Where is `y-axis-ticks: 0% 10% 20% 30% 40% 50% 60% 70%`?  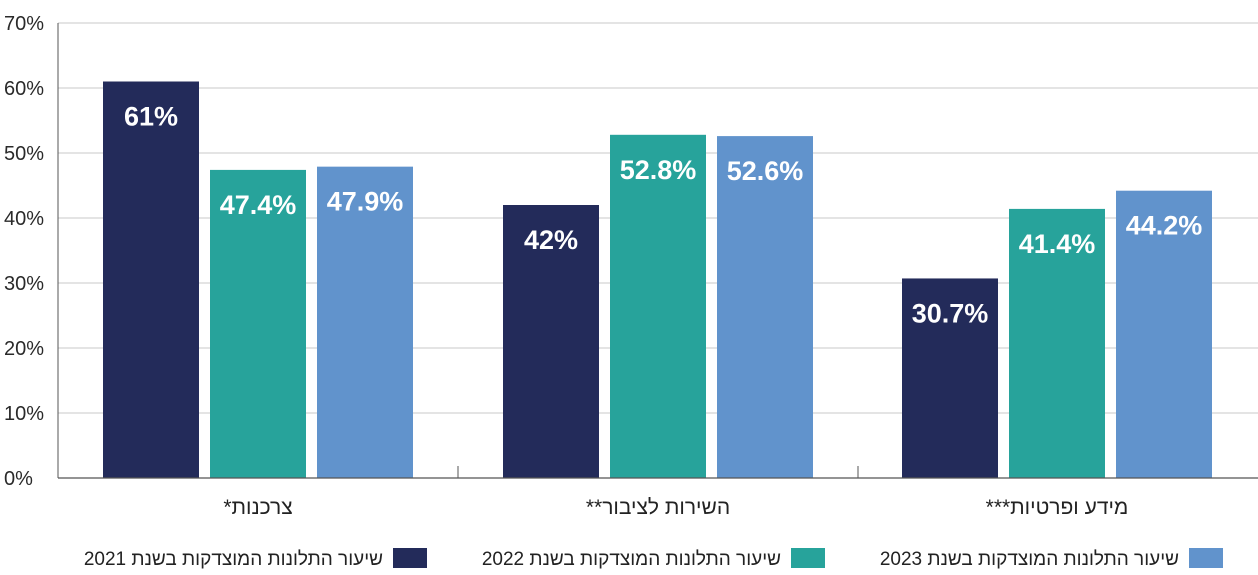
y-axis-ticks: 0% 10% 20% 30% 40% 50% 60% 70% is located at coordinates (24, 251).